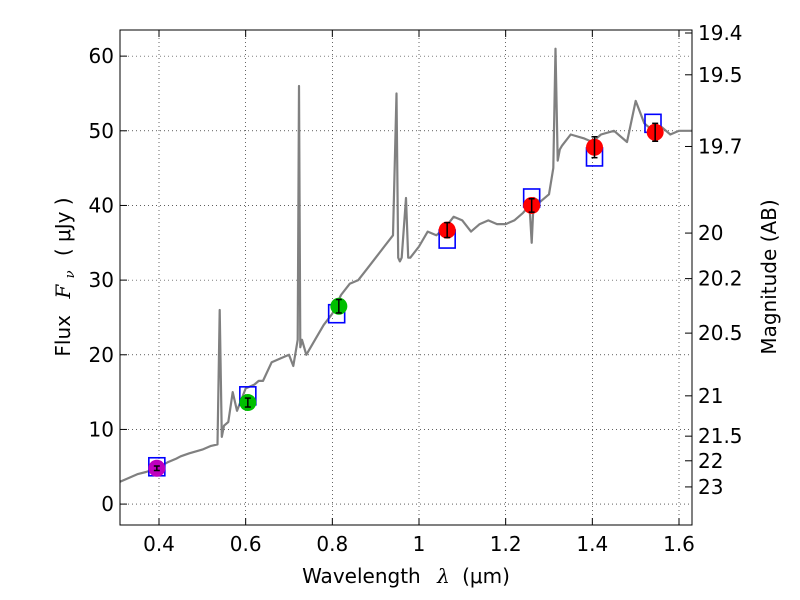  I want to click on x-tick-label: 1.4, so click(592, 544).